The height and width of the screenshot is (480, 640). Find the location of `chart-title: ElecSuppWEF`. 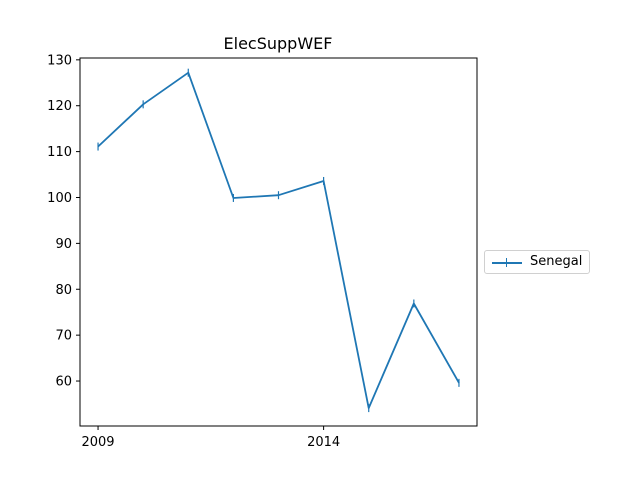

chart-title: ElecSuppWEF is located at coordinates (278, 43).